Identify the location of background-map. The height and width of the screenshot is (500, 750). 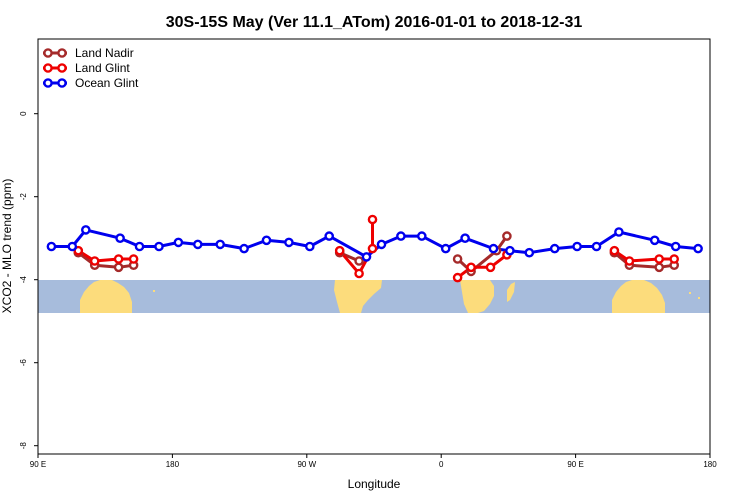
(374, 296).